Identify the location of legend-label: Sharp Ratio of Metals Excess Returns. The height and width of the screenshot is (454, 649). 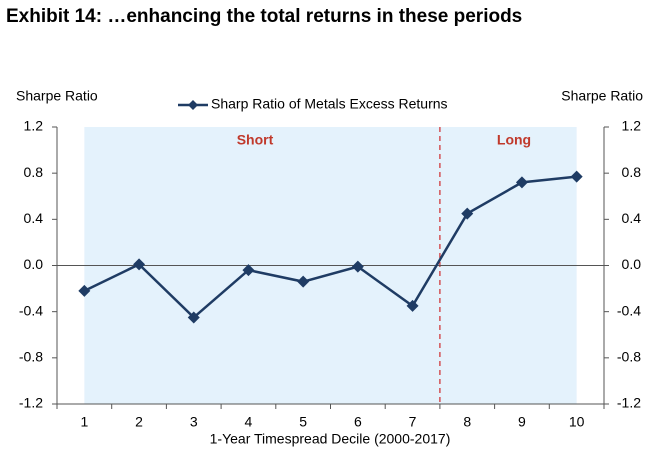
(329, 104).